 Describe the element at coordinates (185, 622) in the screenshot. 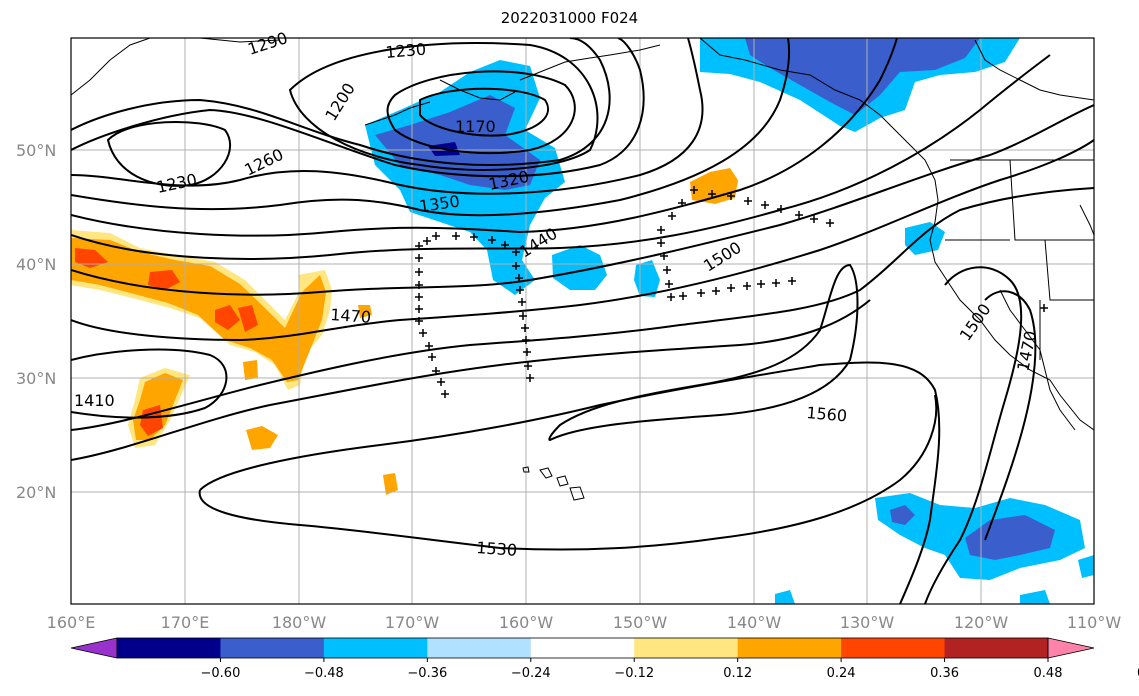

I see `lon-label: 170°E` at that location.